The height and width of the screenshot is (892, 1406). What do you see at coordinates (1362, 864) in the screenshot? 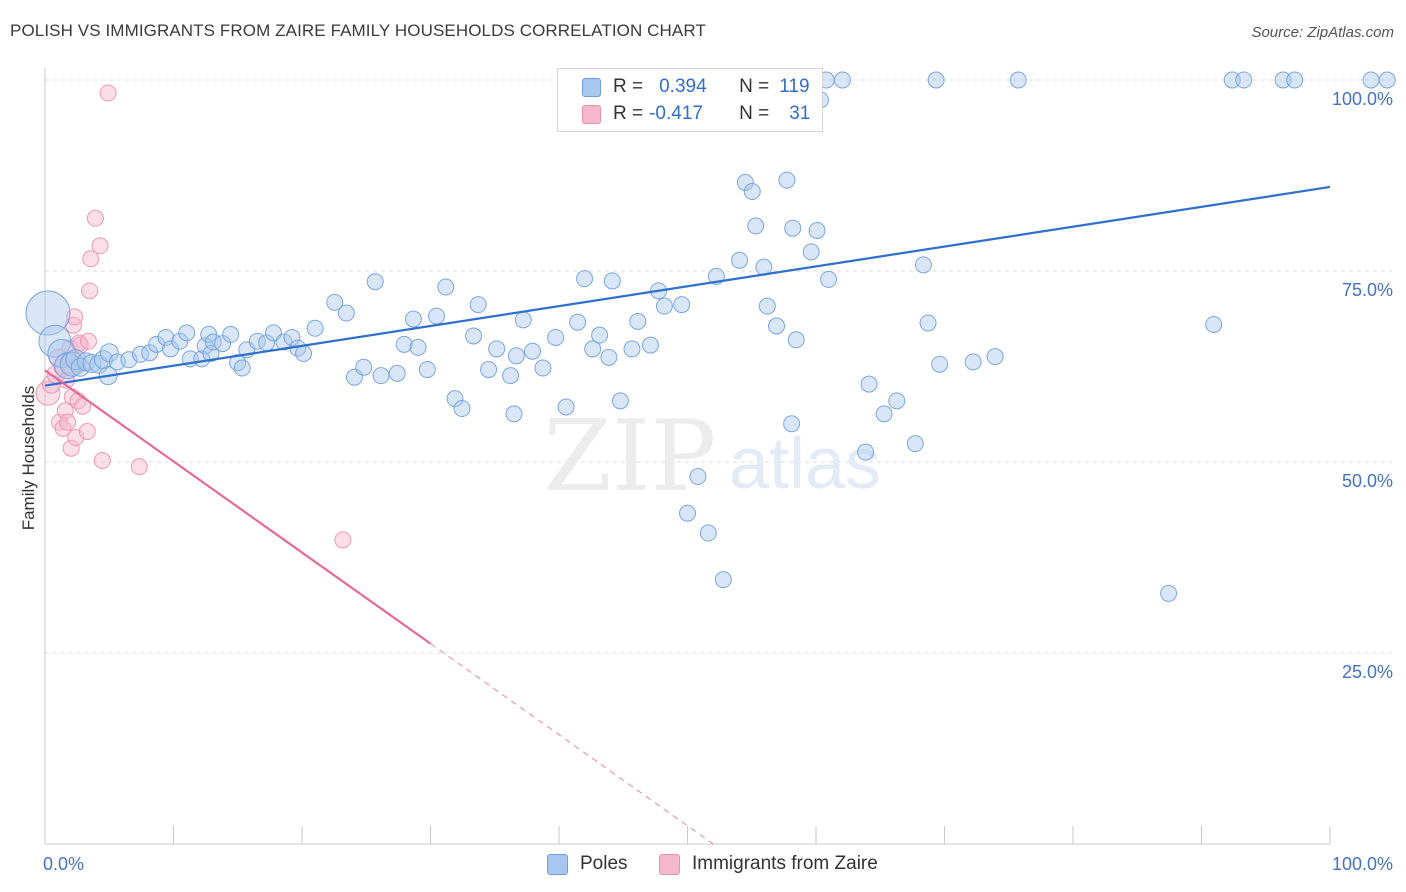
I see `x-tick-label: 100.0%` at bounding box center [1362, 864].